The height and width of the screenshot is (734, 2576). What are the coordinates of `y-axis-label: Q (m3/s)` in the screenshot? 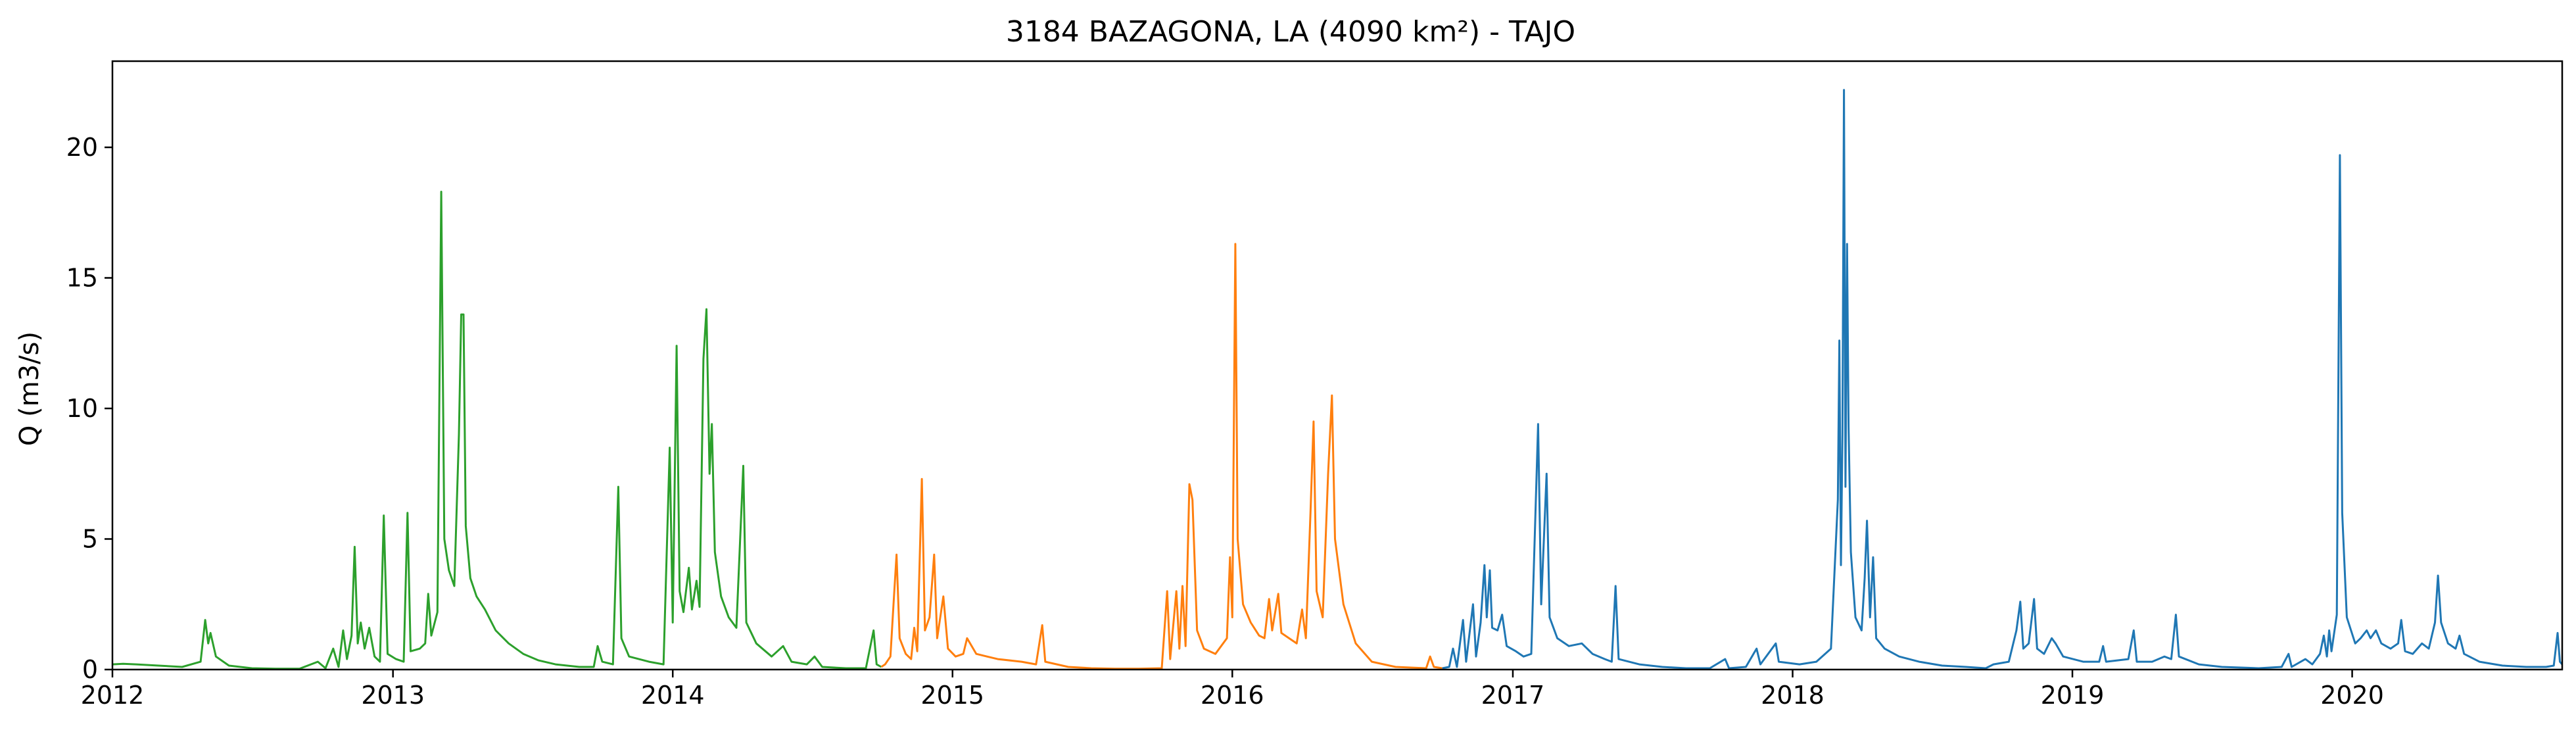 It's located at (30, 388).